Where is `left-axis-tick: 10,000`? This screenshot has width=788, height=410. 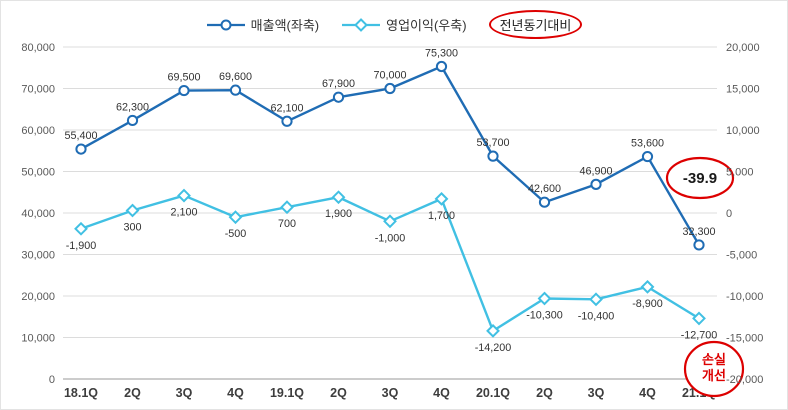 left-axis-tick: 10,000 is located at coordinates (38, 339).